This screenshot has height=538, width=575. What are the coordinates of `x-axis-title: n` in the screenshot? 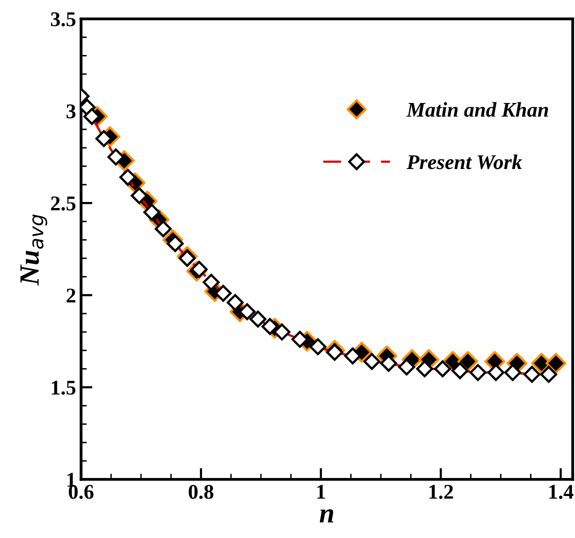 It's located at (327, 515).